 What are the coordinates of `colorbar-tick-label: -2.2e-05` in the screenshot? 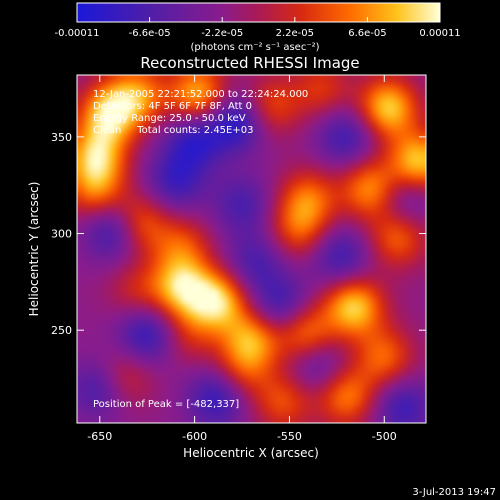 It's located at (222, 33).